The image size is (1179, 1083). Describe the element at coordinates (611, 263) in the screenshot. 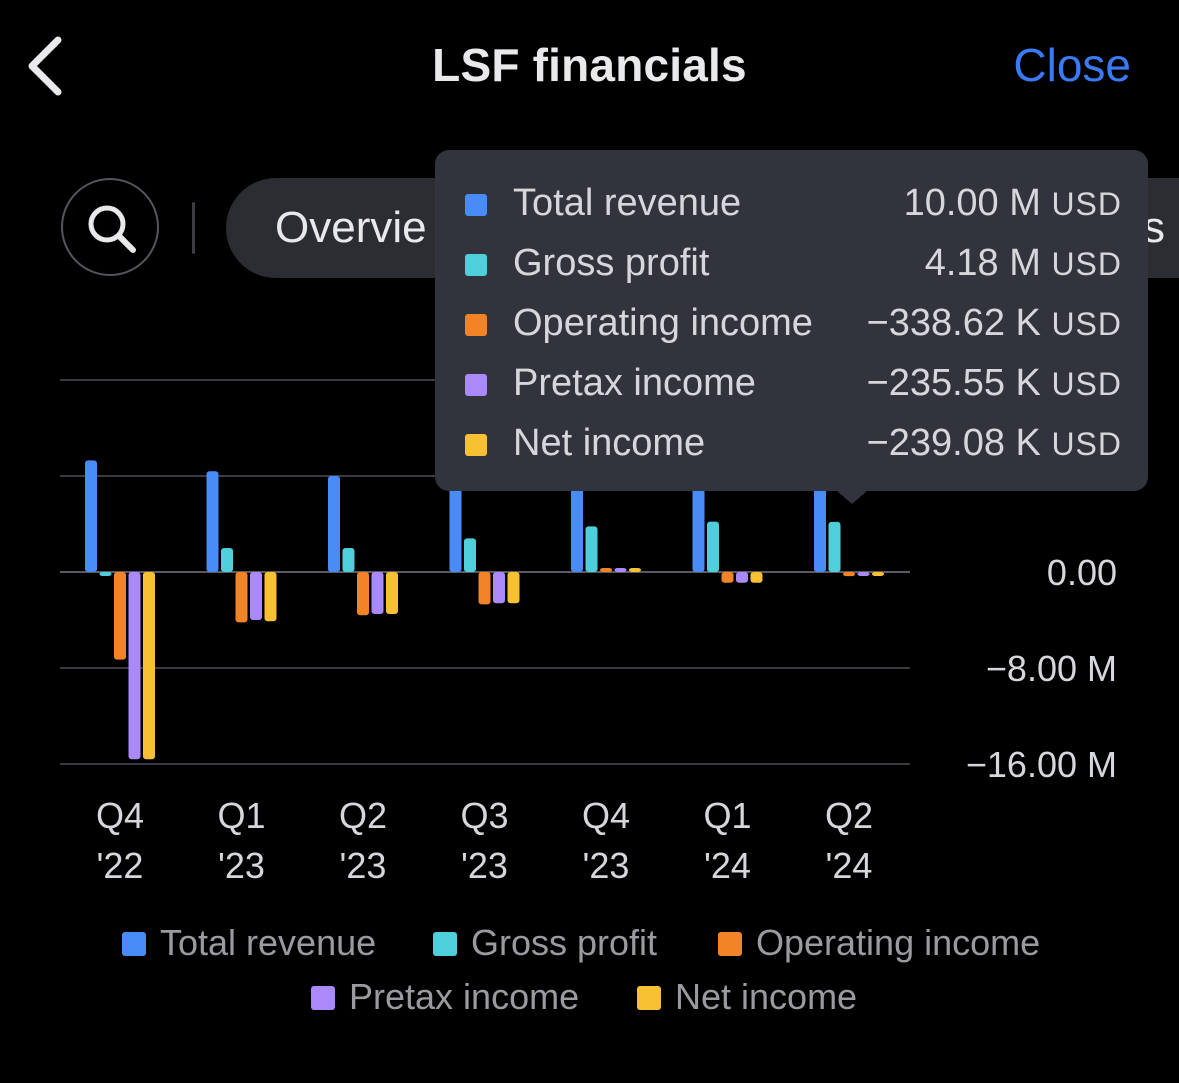

I see `tooltip-label: Gross profit` at that location.